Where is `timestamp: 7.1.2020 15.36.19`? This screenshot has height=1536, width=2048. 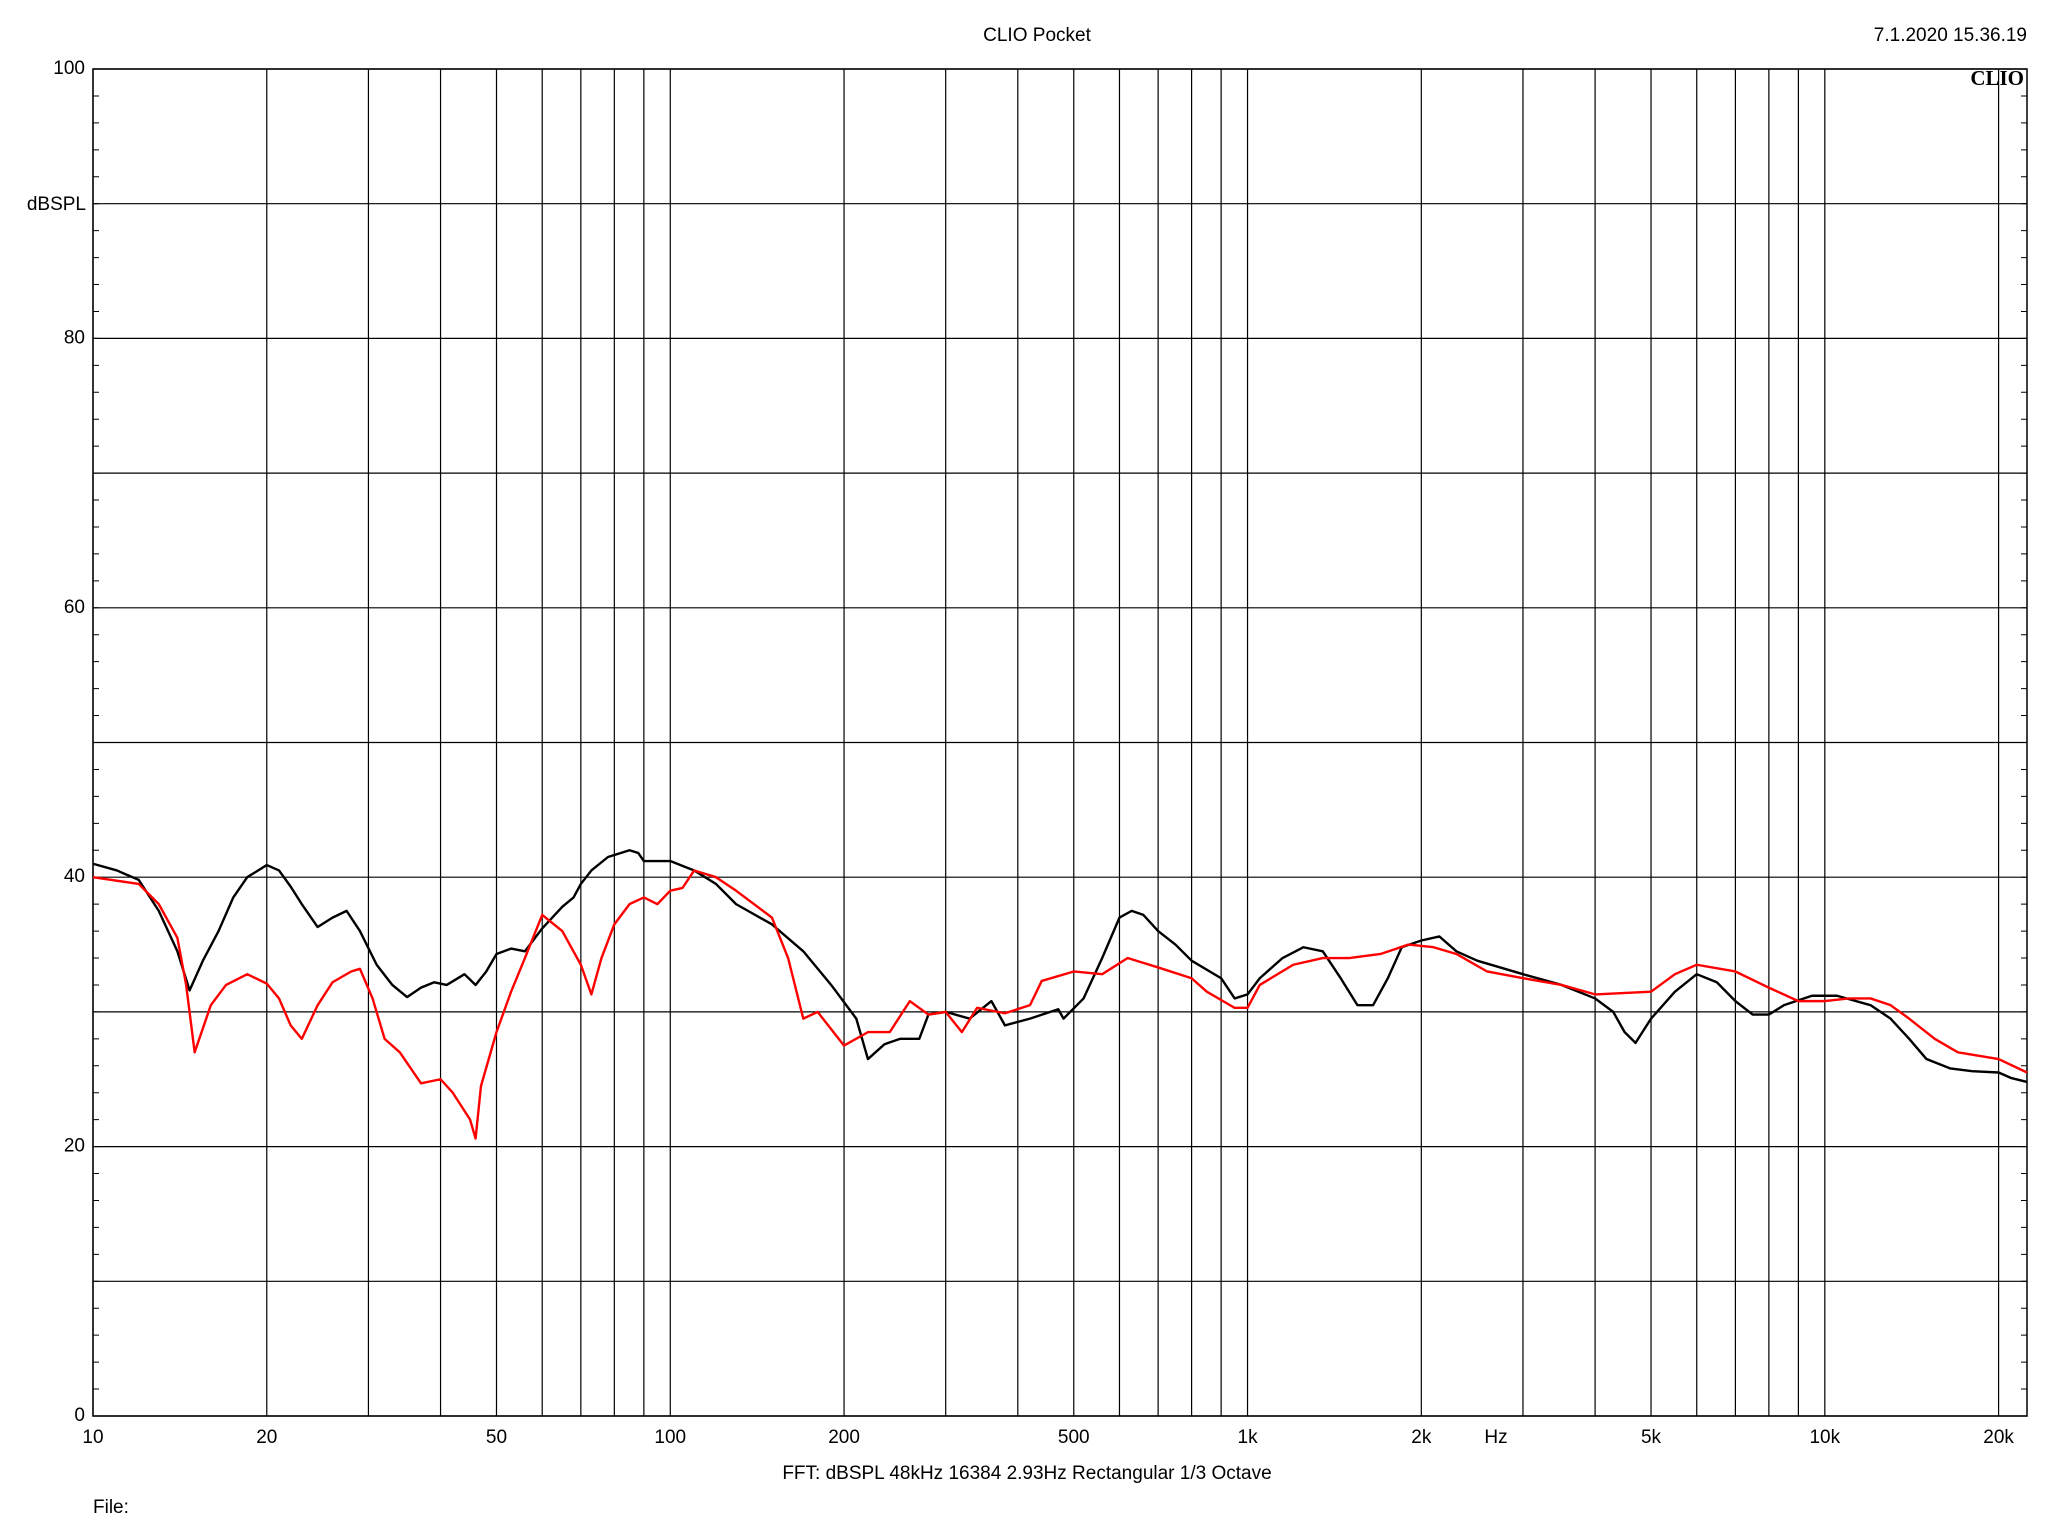 timestamp: 7.1.2020 15.36.19 is located at coordinates (1950, 35).